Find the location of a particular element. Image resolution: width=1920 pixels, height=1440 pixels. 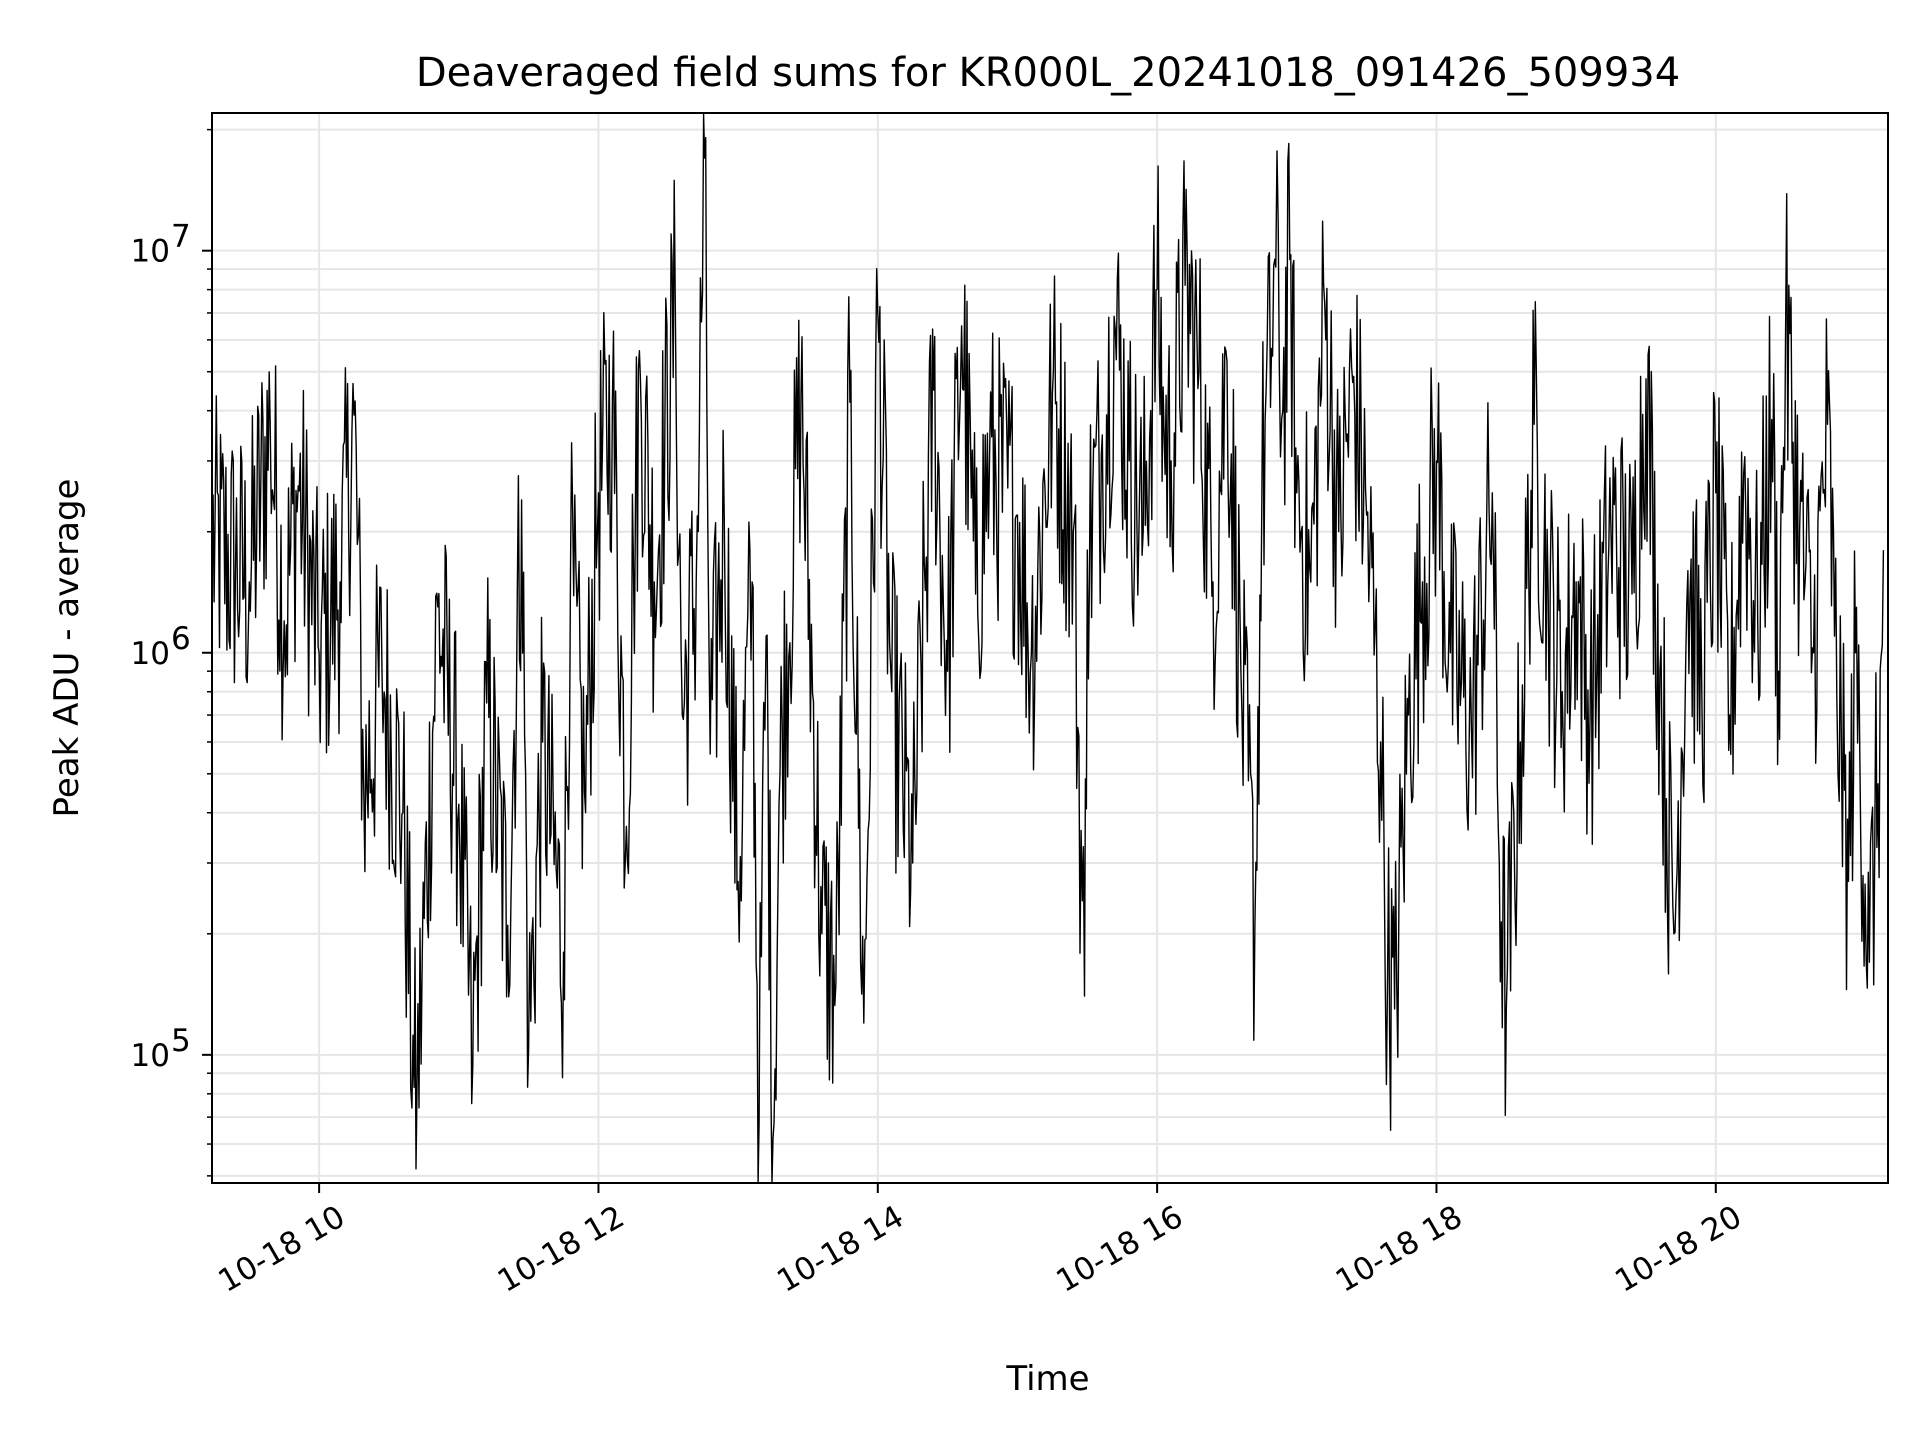

y-tick-exponent: 5 is located at coordinates (181, 1041).